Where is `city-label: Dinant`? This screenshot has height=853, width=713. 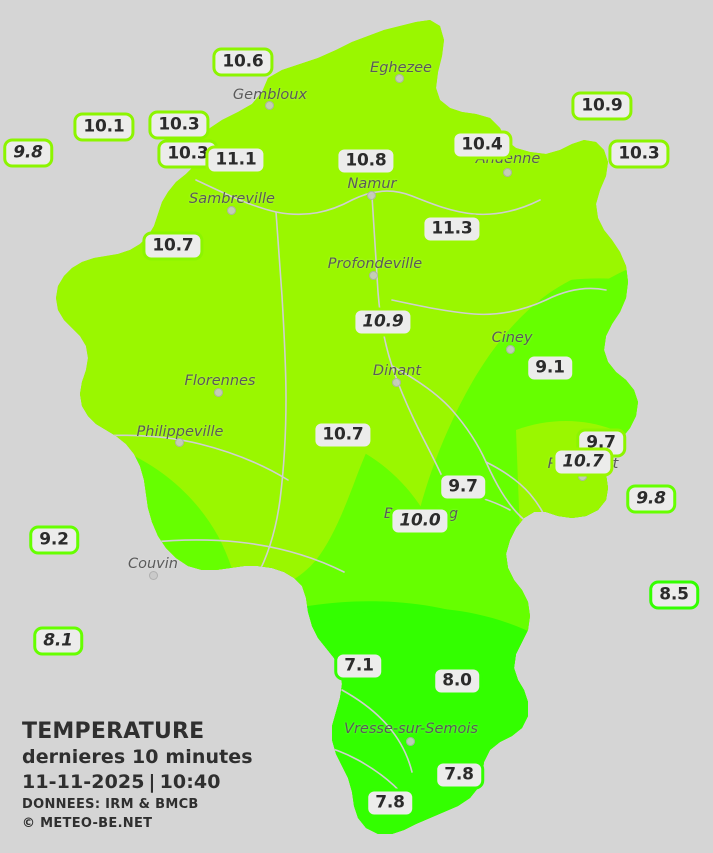 city-label: Dinant is located at coordinates (397, 371).